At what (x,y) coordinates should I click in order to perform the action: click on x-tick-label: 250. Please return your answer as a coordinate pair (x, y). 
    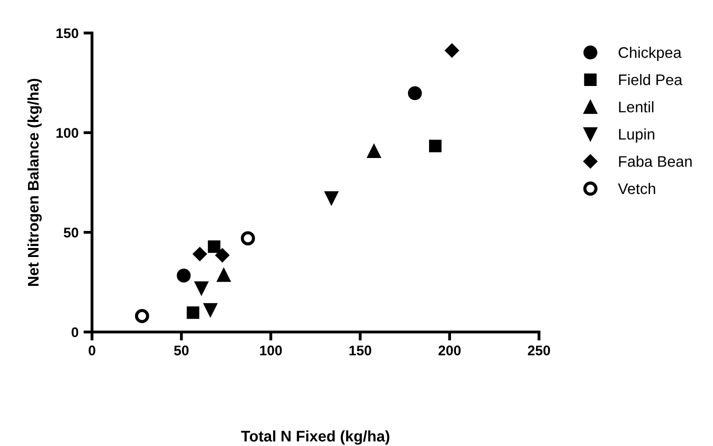
    Looking at the image, I should click on (539, 351).